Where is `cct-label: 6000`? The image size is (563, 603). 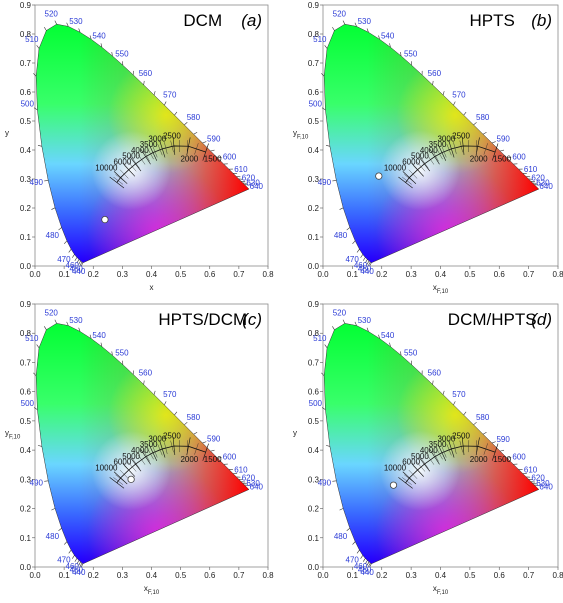 cct-label: 6000 is located at coordinates (122, 162).